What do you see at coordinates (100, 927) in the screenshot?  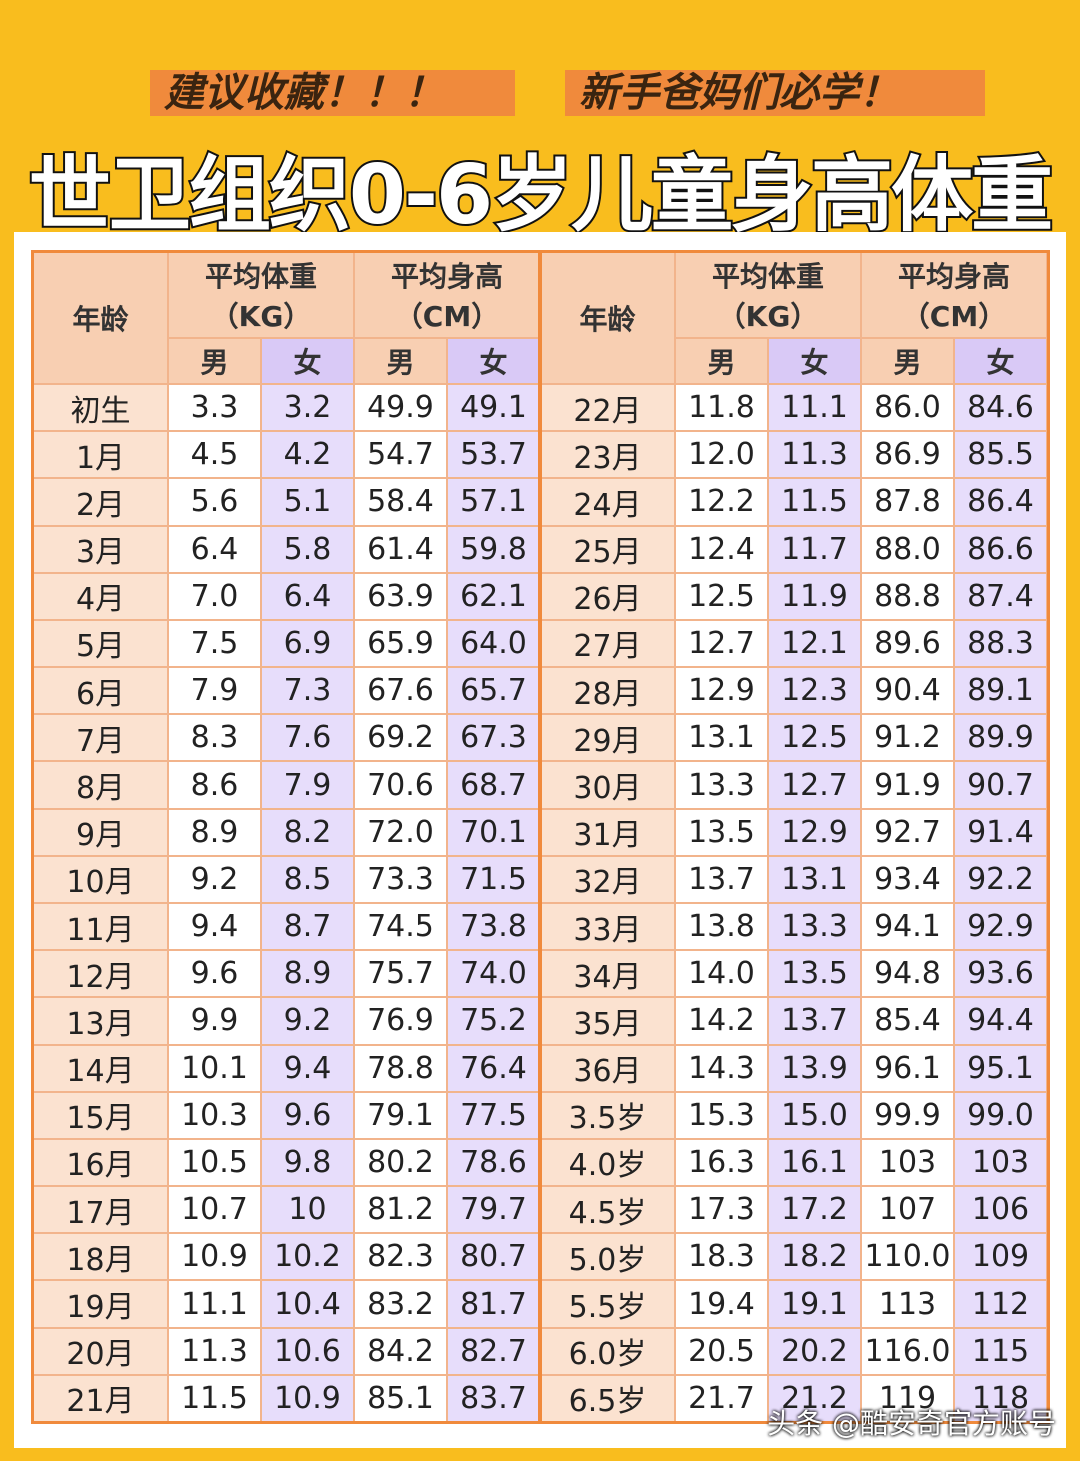 I see `age-cell: 11月` at bounding box center [100, 927].